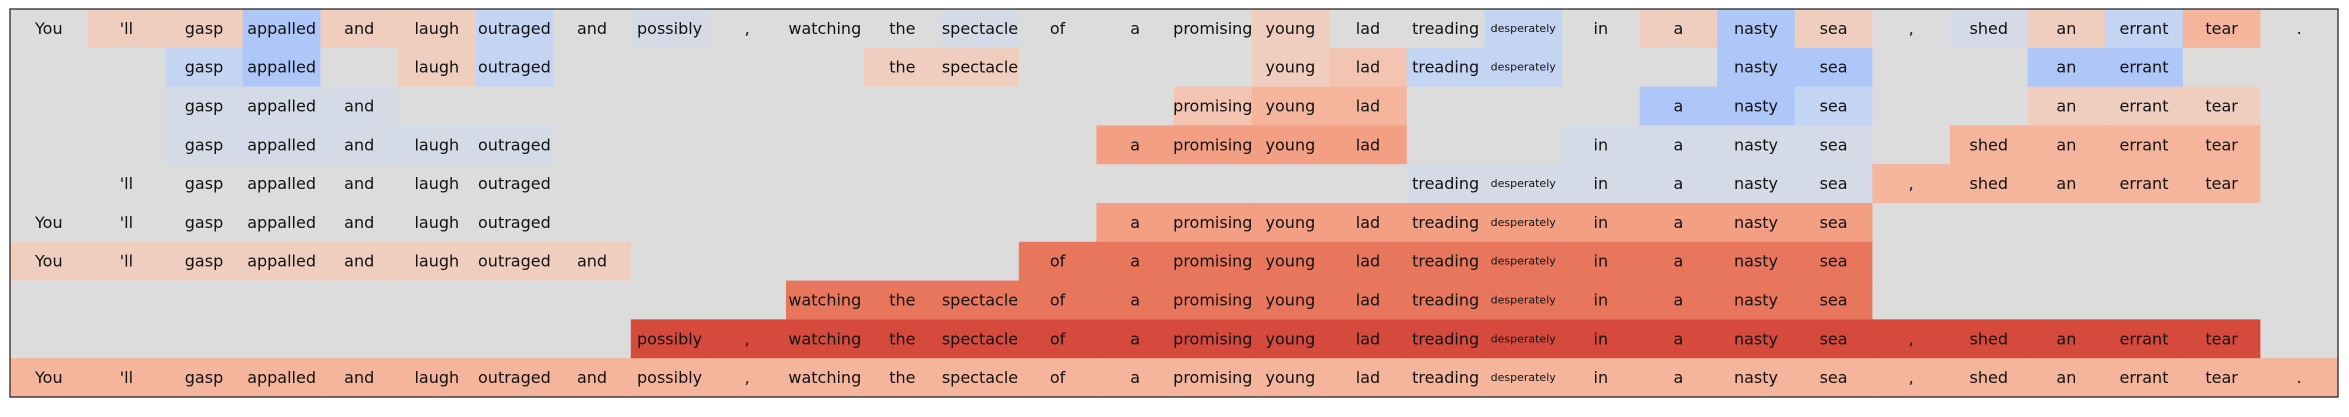  Describe the element at coordinates (2144, 377) in the screenshot. I see `cell-token-label: errant` at that location.